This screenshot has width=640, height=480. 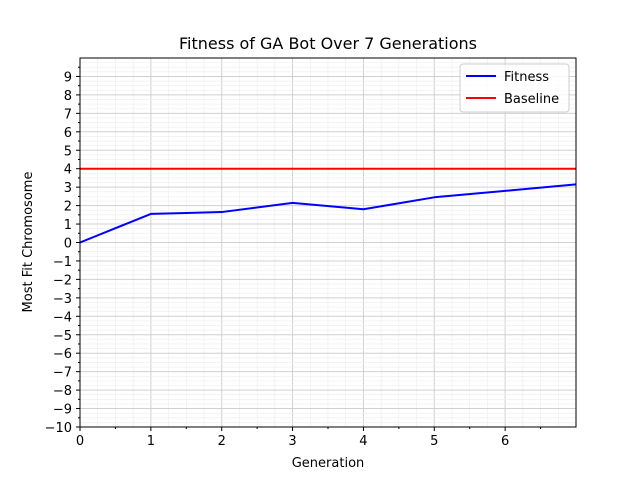 I want to click on y-tick-label: −8, so click(x=62, y=391).